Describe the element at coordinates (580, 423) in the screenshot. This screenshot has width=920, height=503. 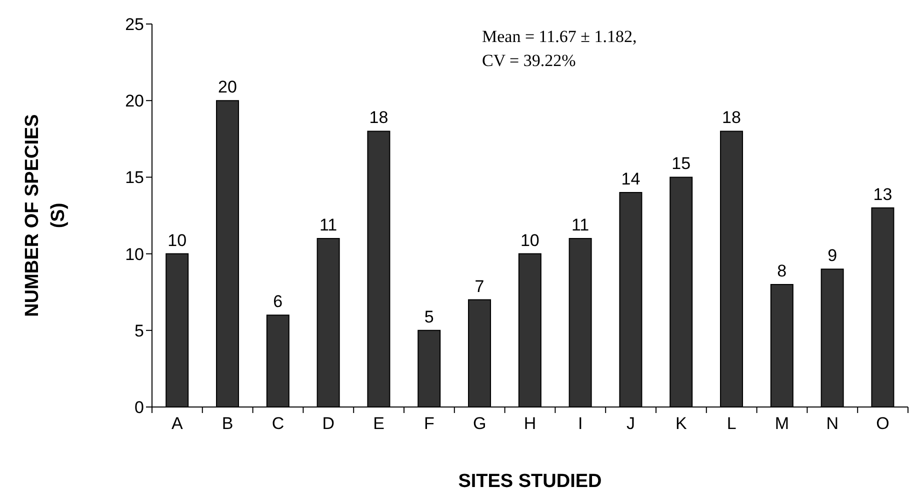
I see `x-tick-label: I` at that location.